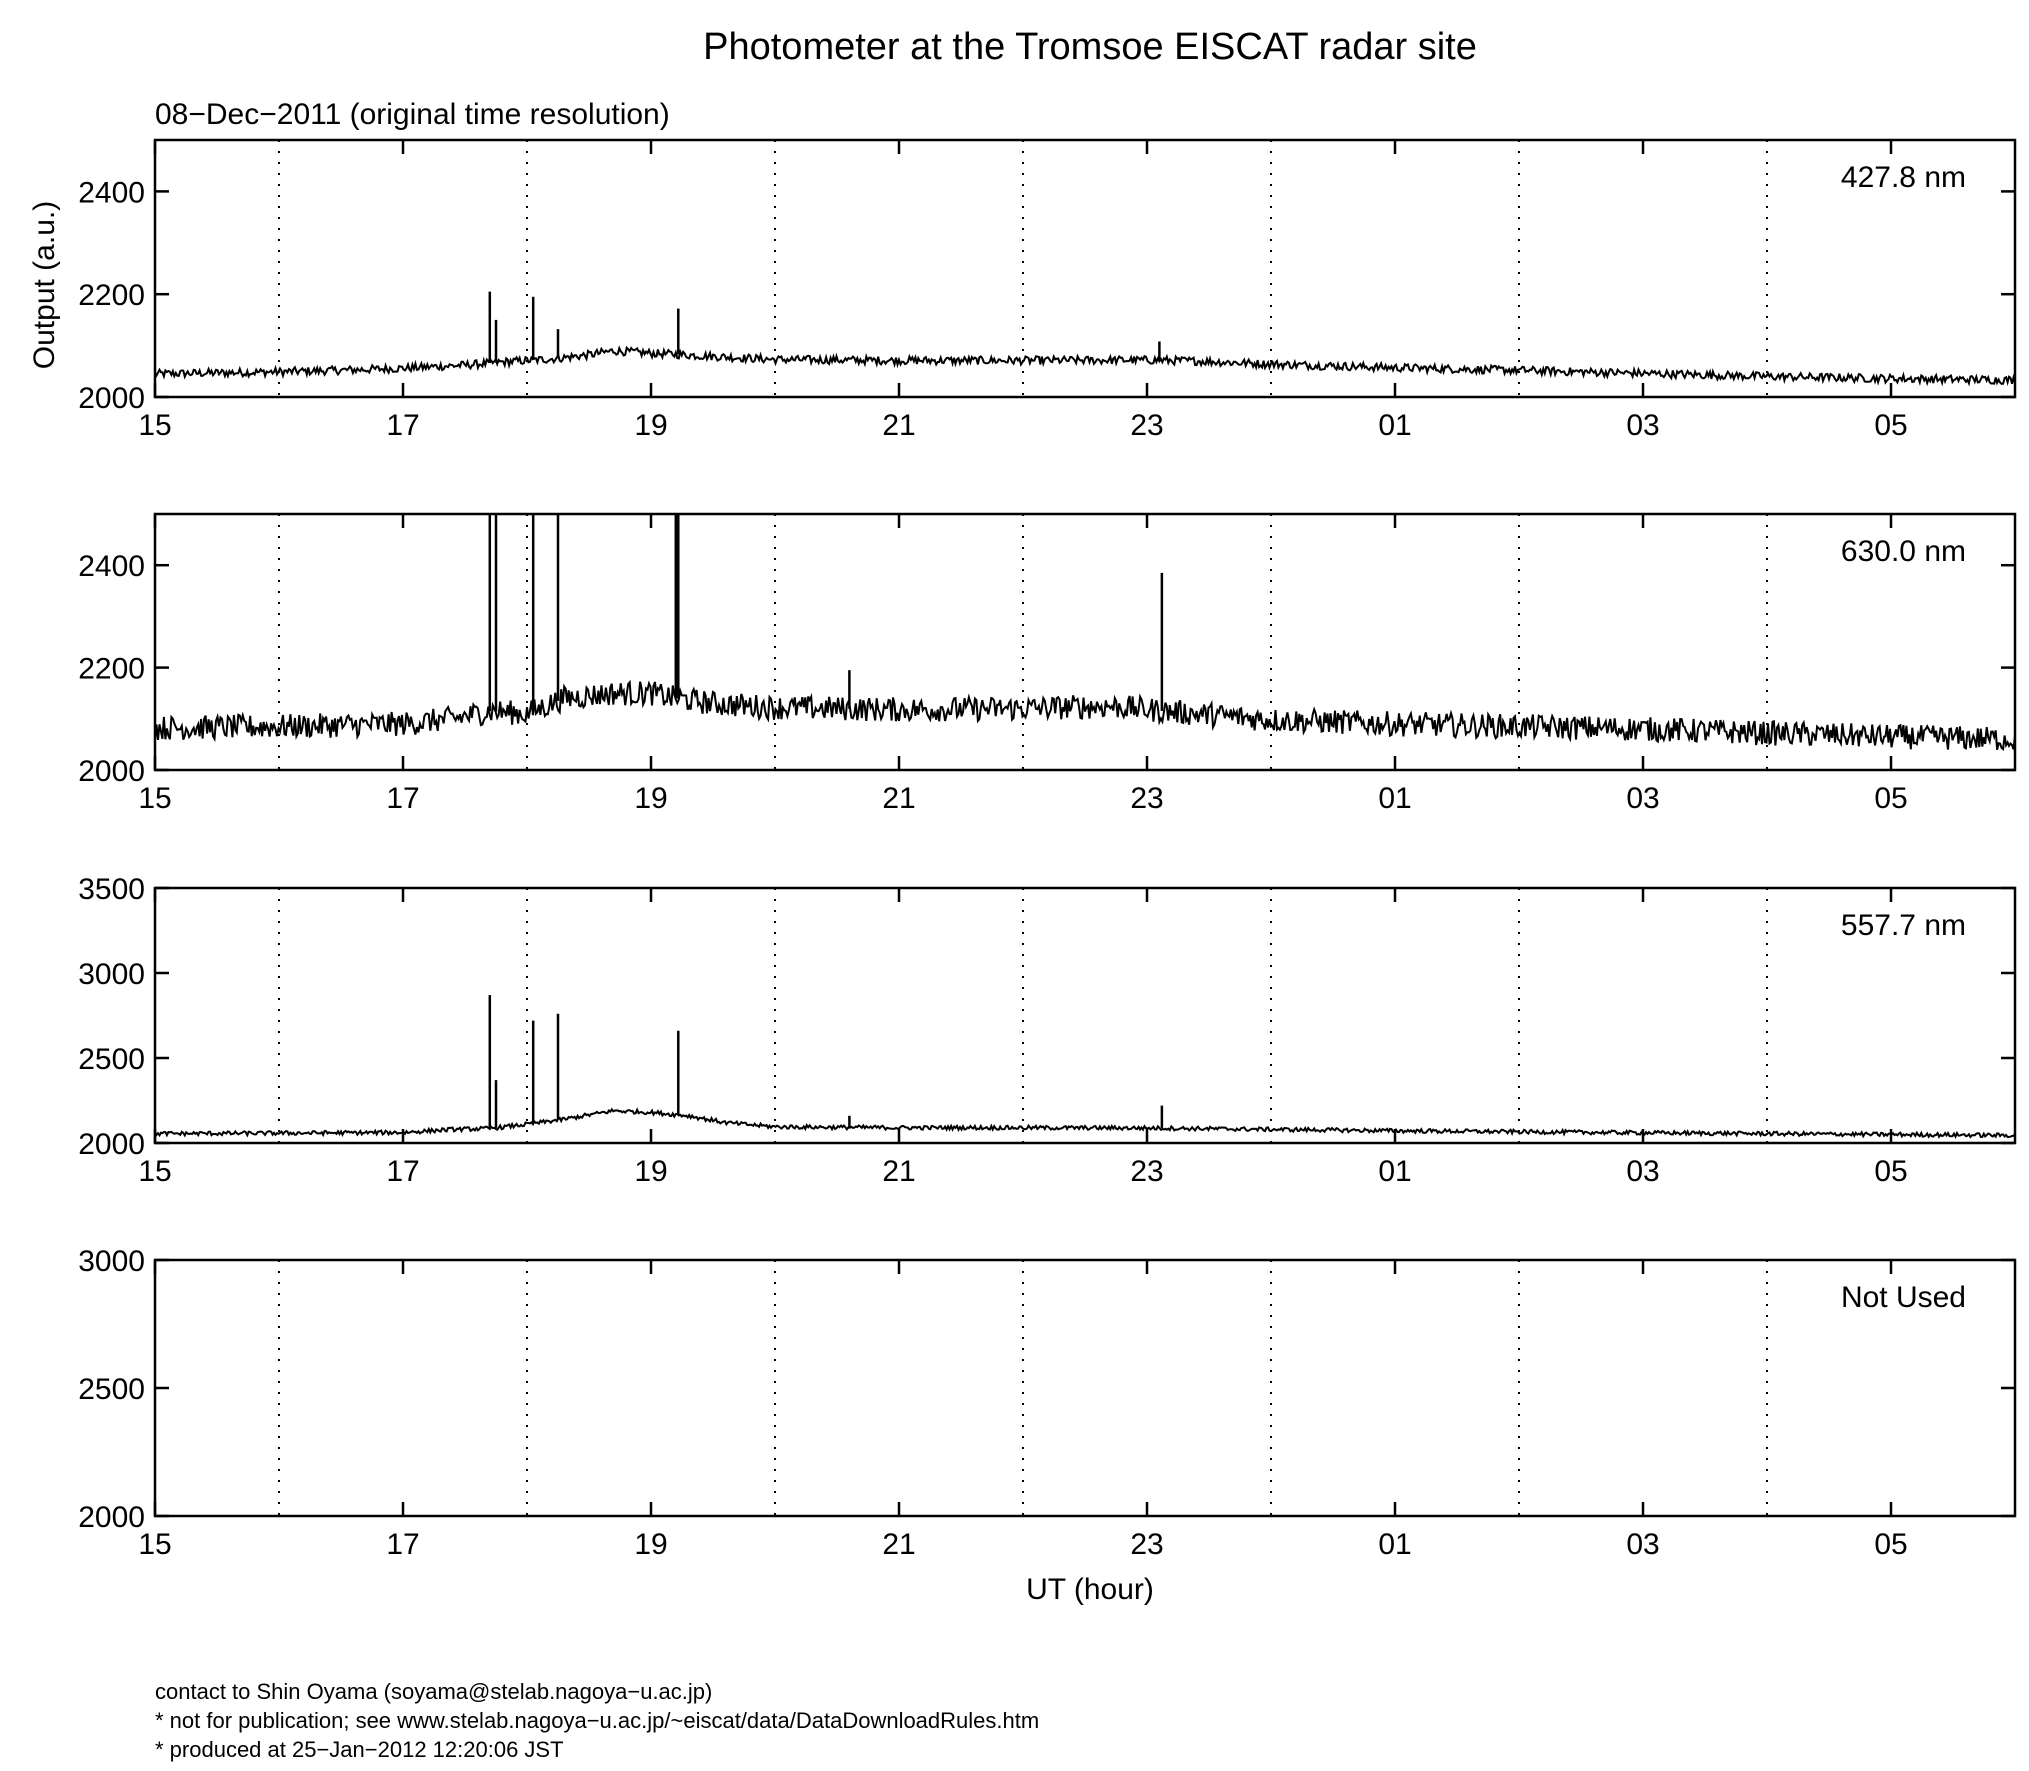 The width and height of the screenshot is (2029, 1771). Describe the element at coordinates (1090, 1589) in the screenshot. I see `x-axis-label: UT (hour)` at that location.